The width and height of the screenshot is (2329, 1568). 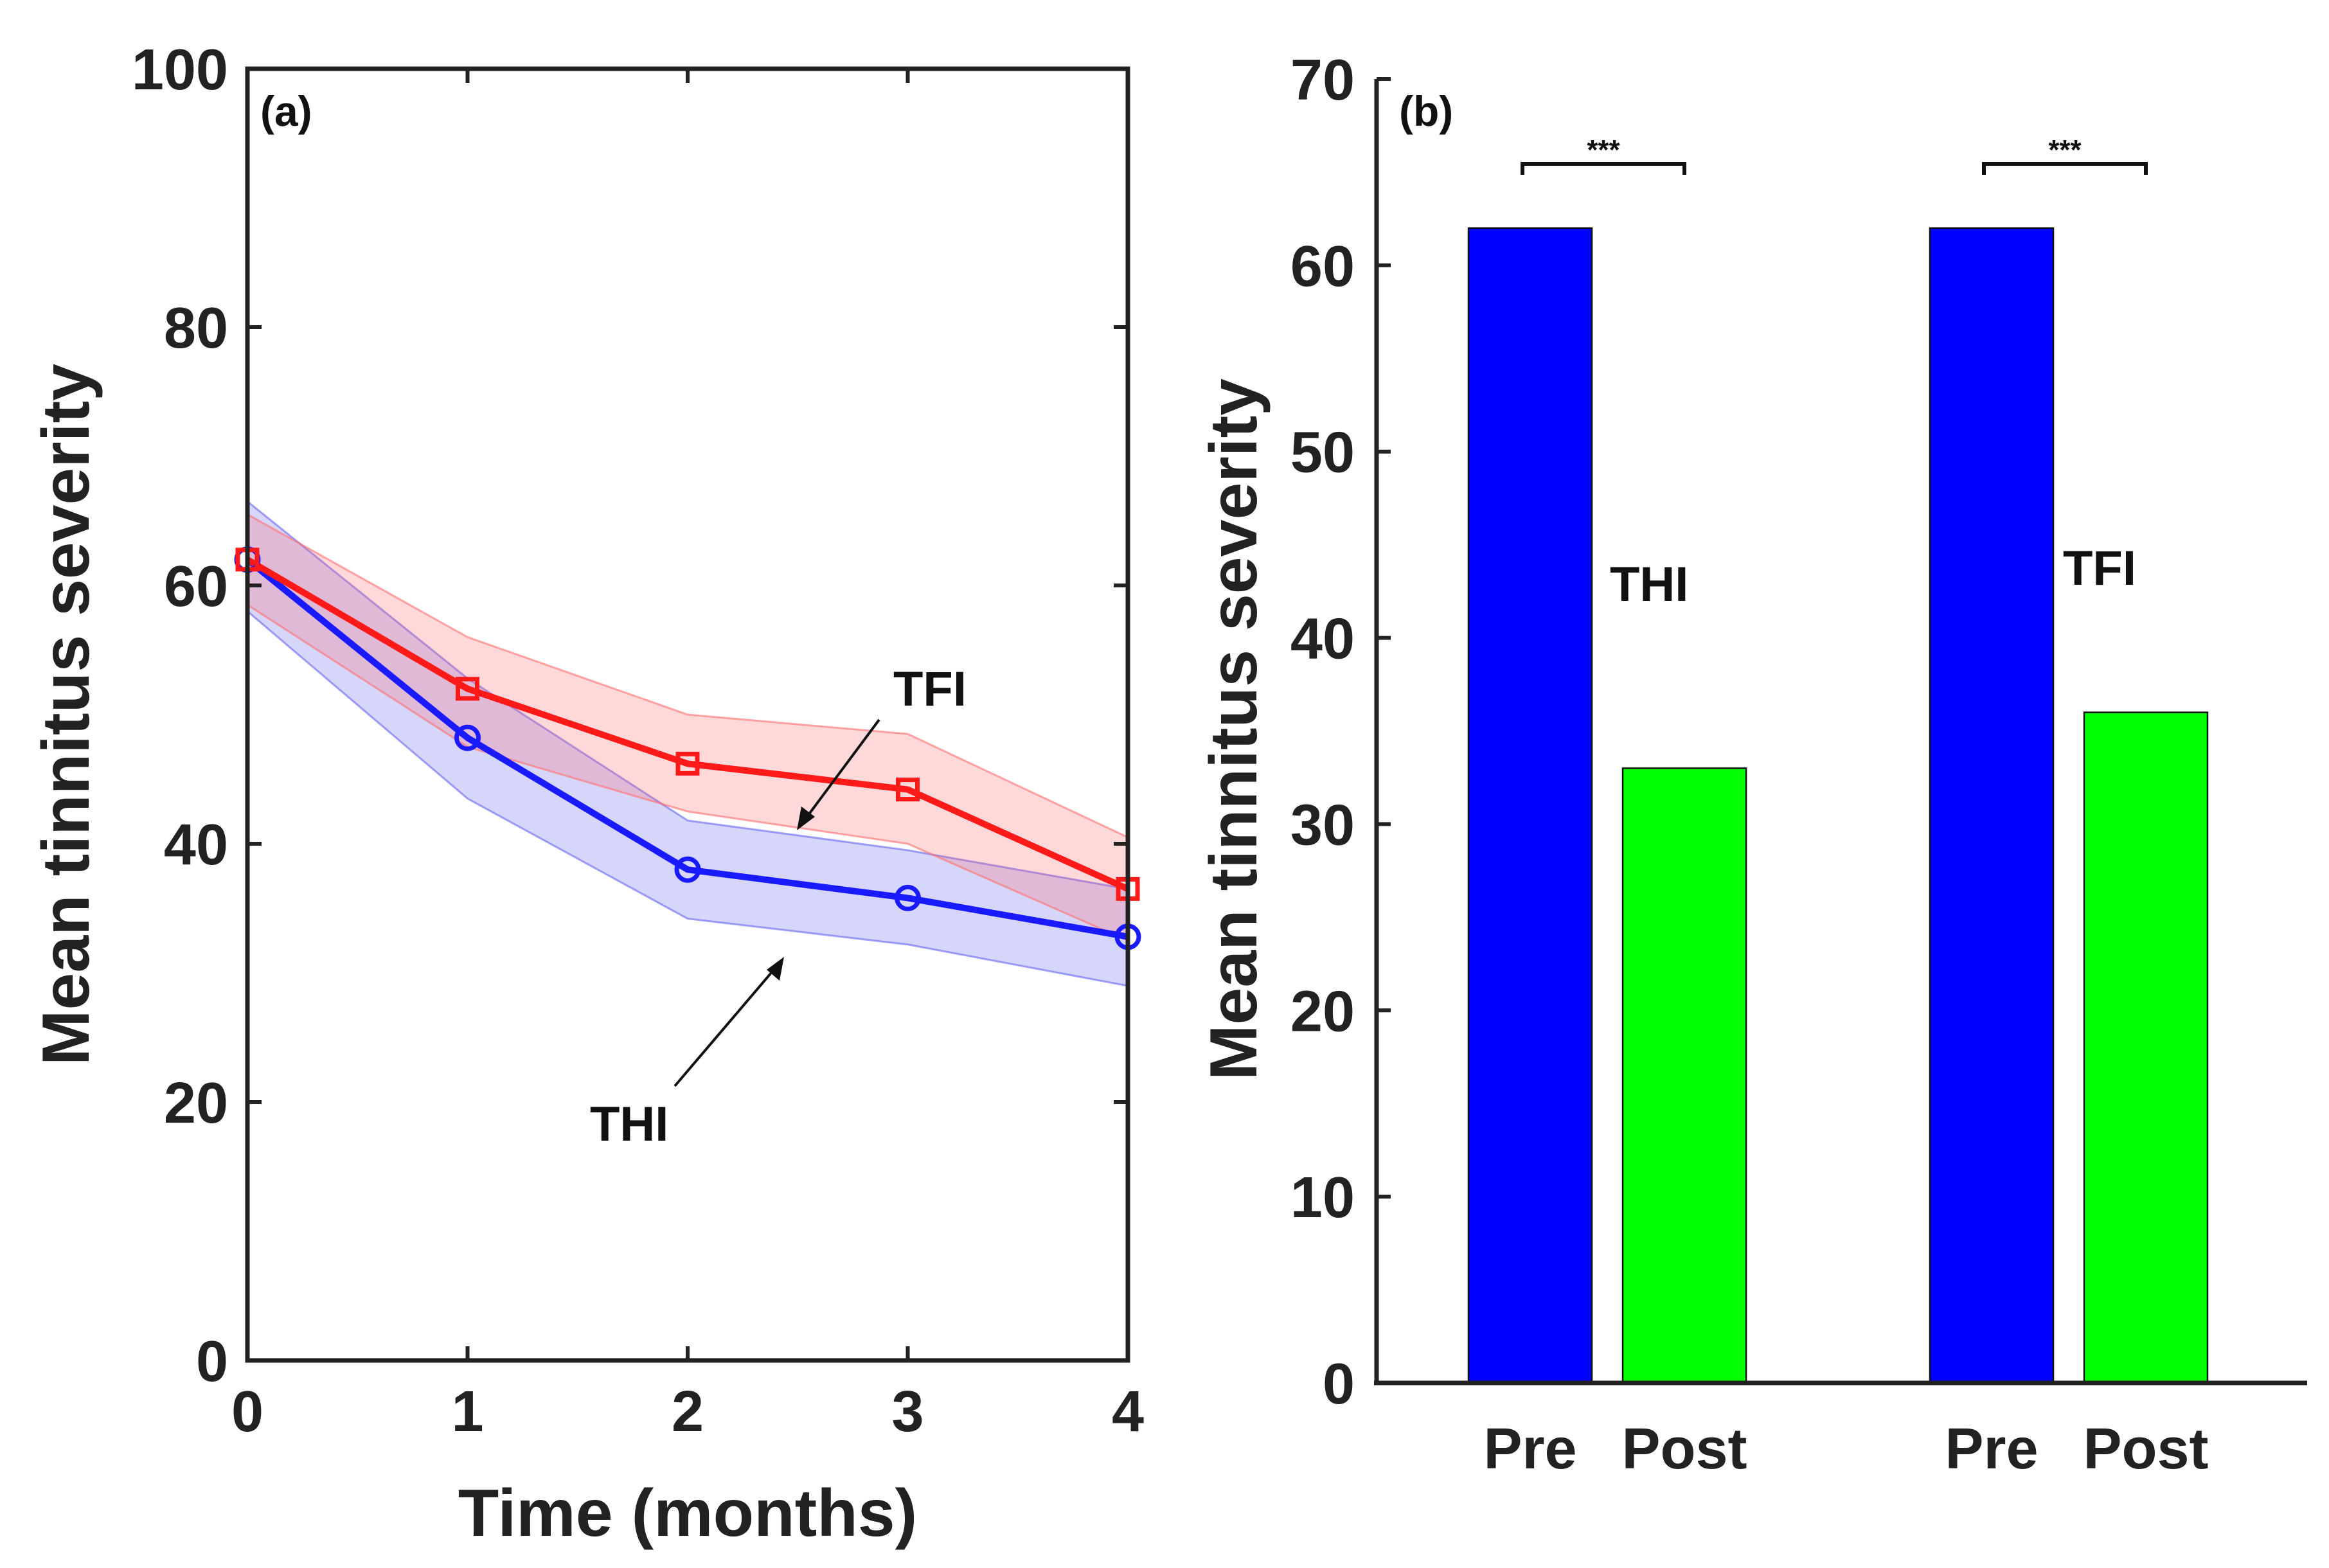 I want to click on panel-a-y-axis-label: Mean tinnitus severity, so click(x=66, y=714).